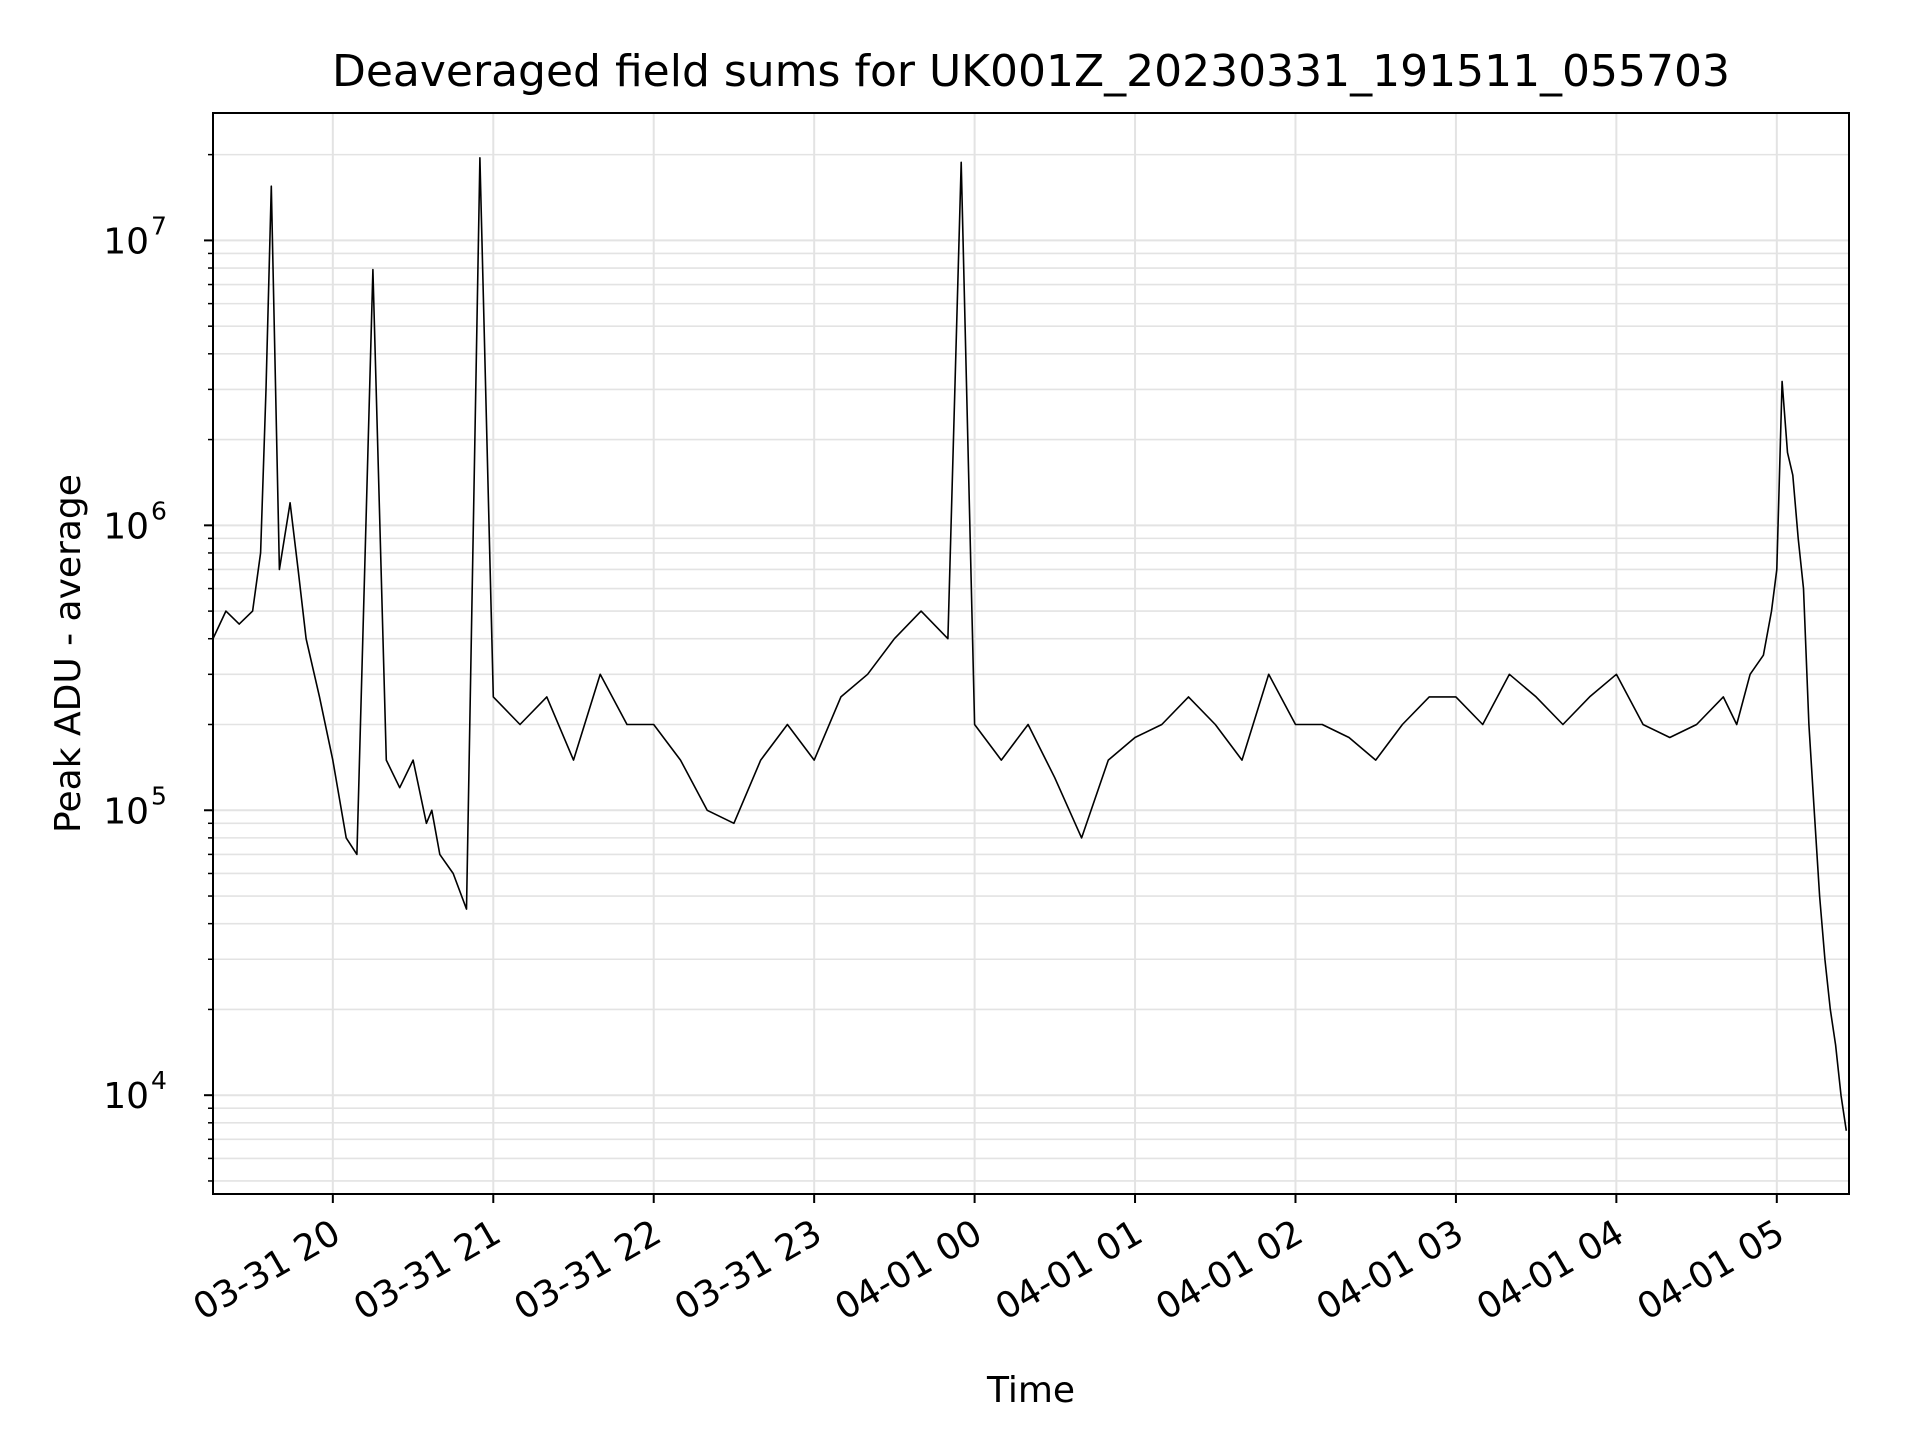  Describe the element at coordinates (588, 1270) in the screenshot. I see `x-tick-label: 03-31 22` at that location.